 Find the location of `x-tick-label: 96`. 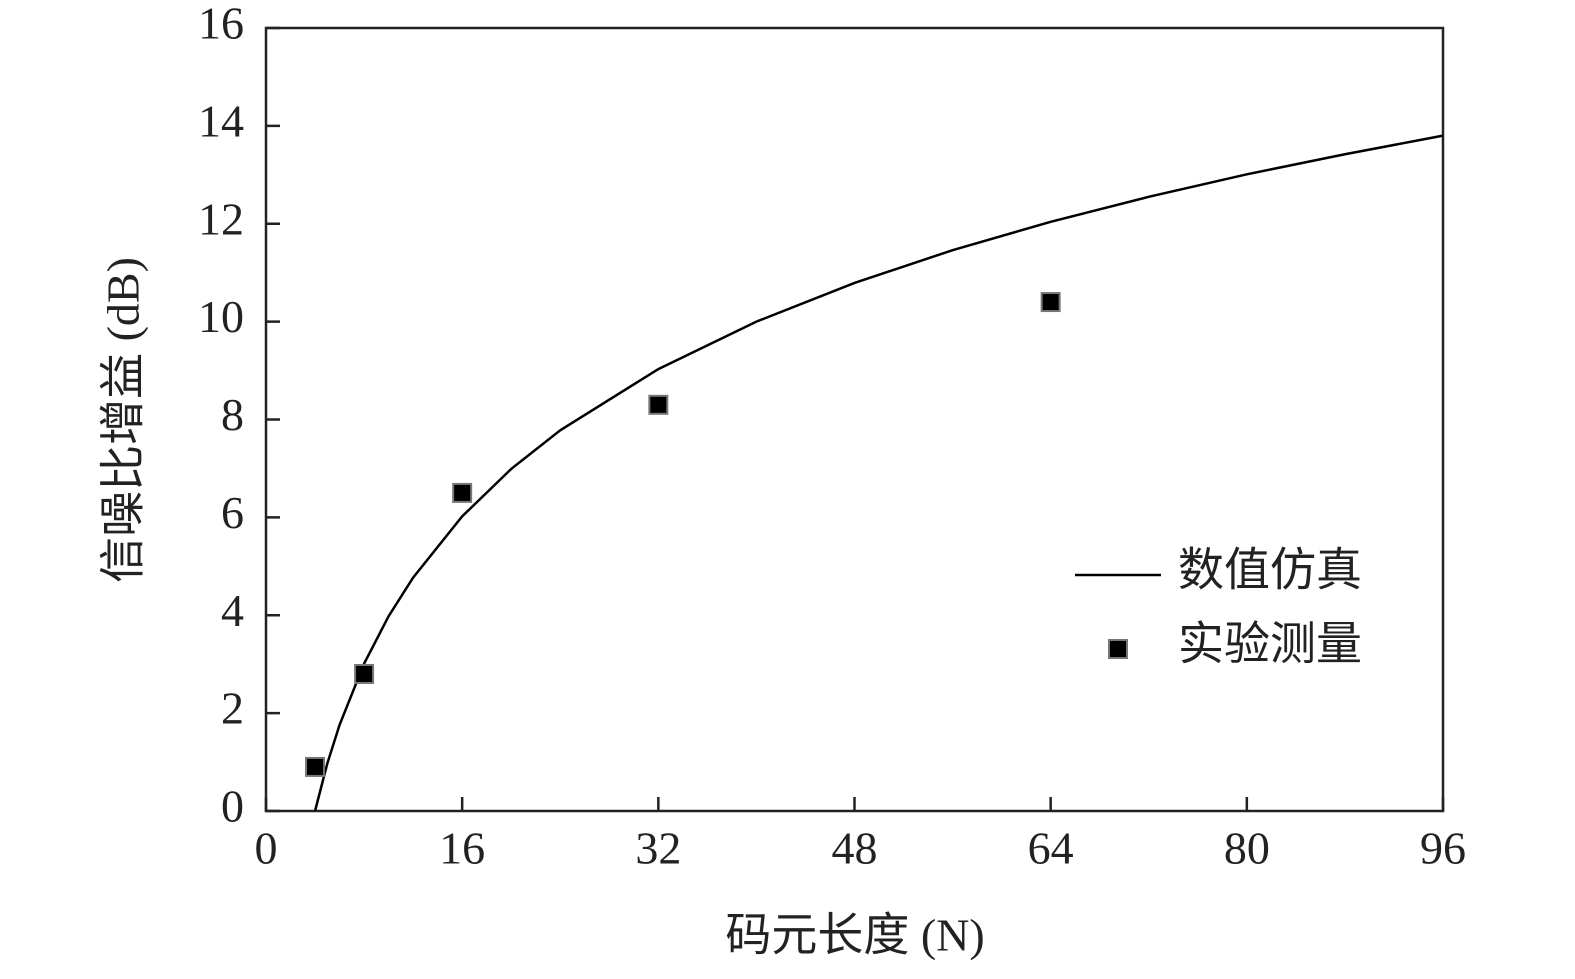

x-tick-label: 96 is located at coordinates (1443, 848).